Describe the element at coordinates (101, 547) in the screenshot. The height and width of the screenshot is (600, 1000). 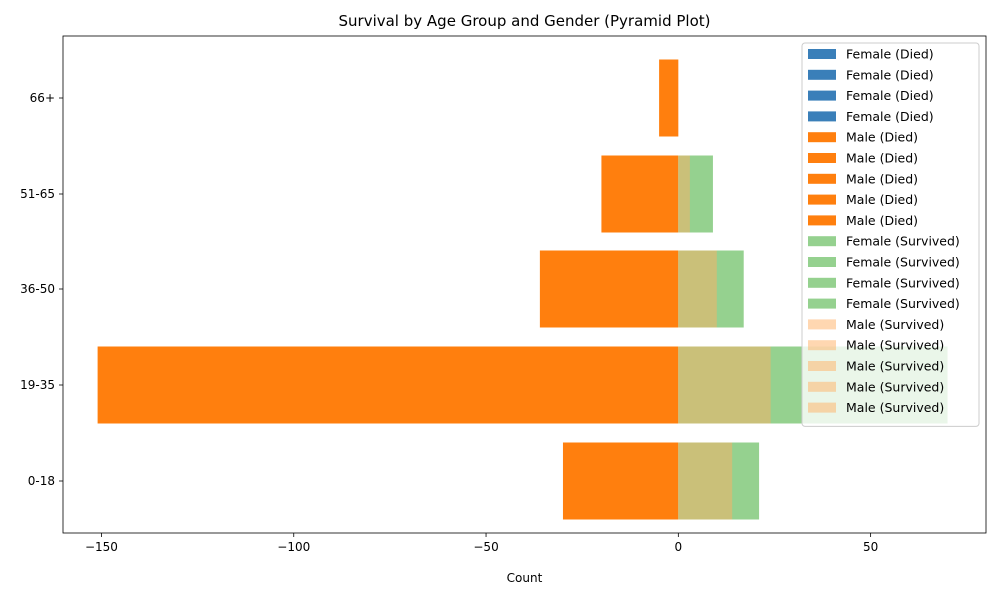
I see `x-tick-label: −150` at that location.